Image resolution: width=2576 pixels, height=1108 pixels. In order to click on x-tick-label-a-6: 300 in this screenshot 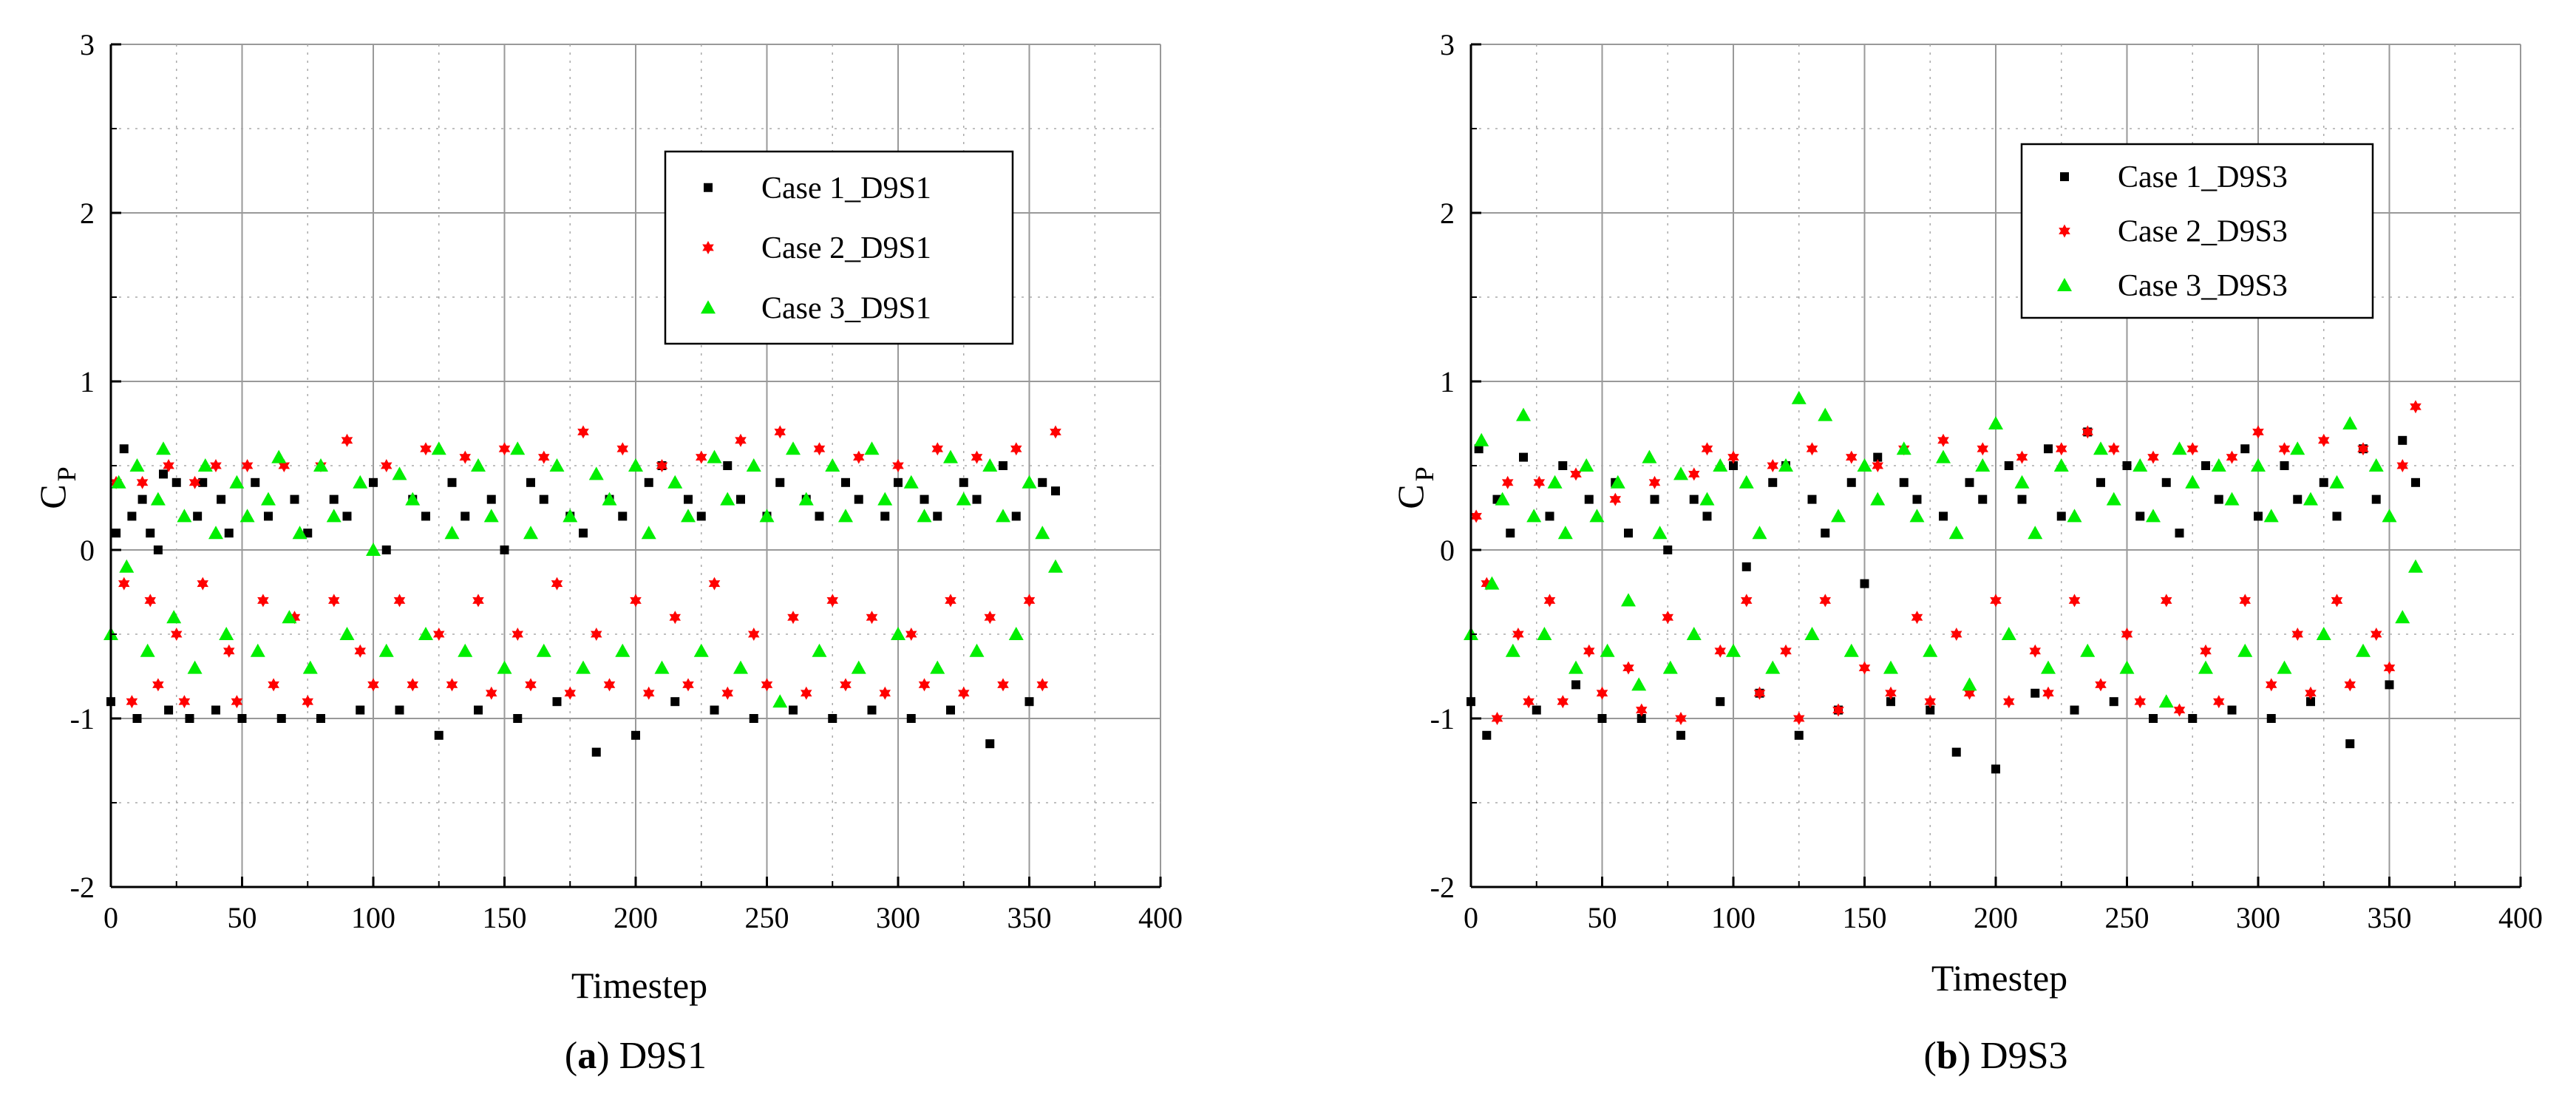, I will do `click(898, 917)`.